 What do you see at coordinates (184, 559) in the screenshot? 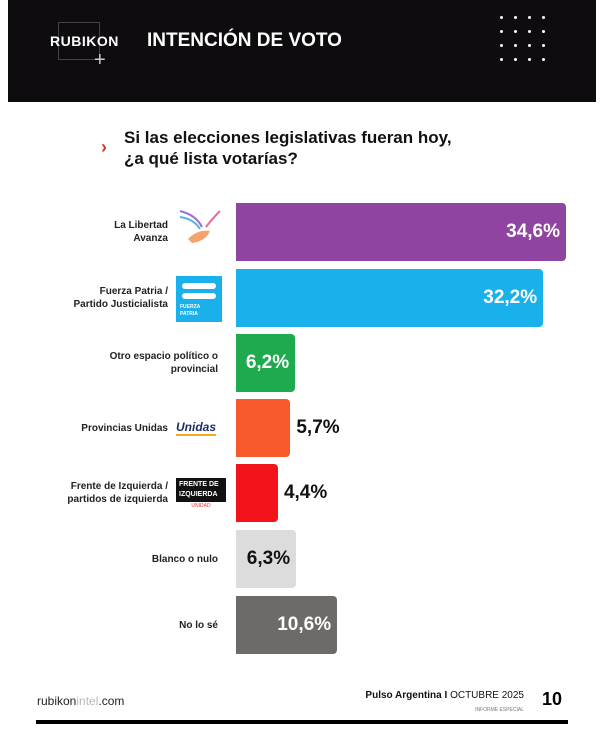
I see `category-label-blanco-nulo: Blanco o nulo` at bounding box center [184, 559].